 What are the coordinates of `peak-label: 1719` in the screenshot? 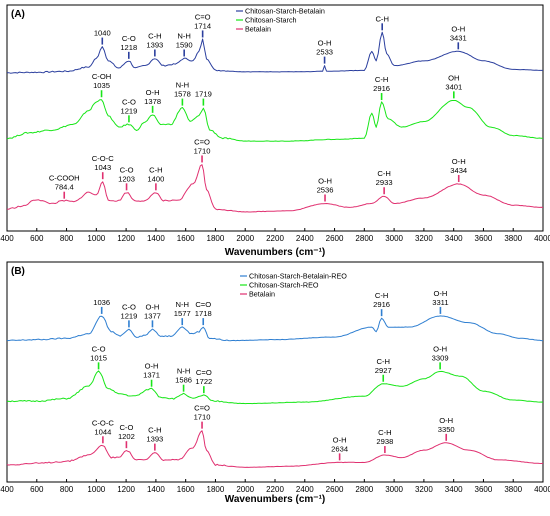 It's located at (203, 94).